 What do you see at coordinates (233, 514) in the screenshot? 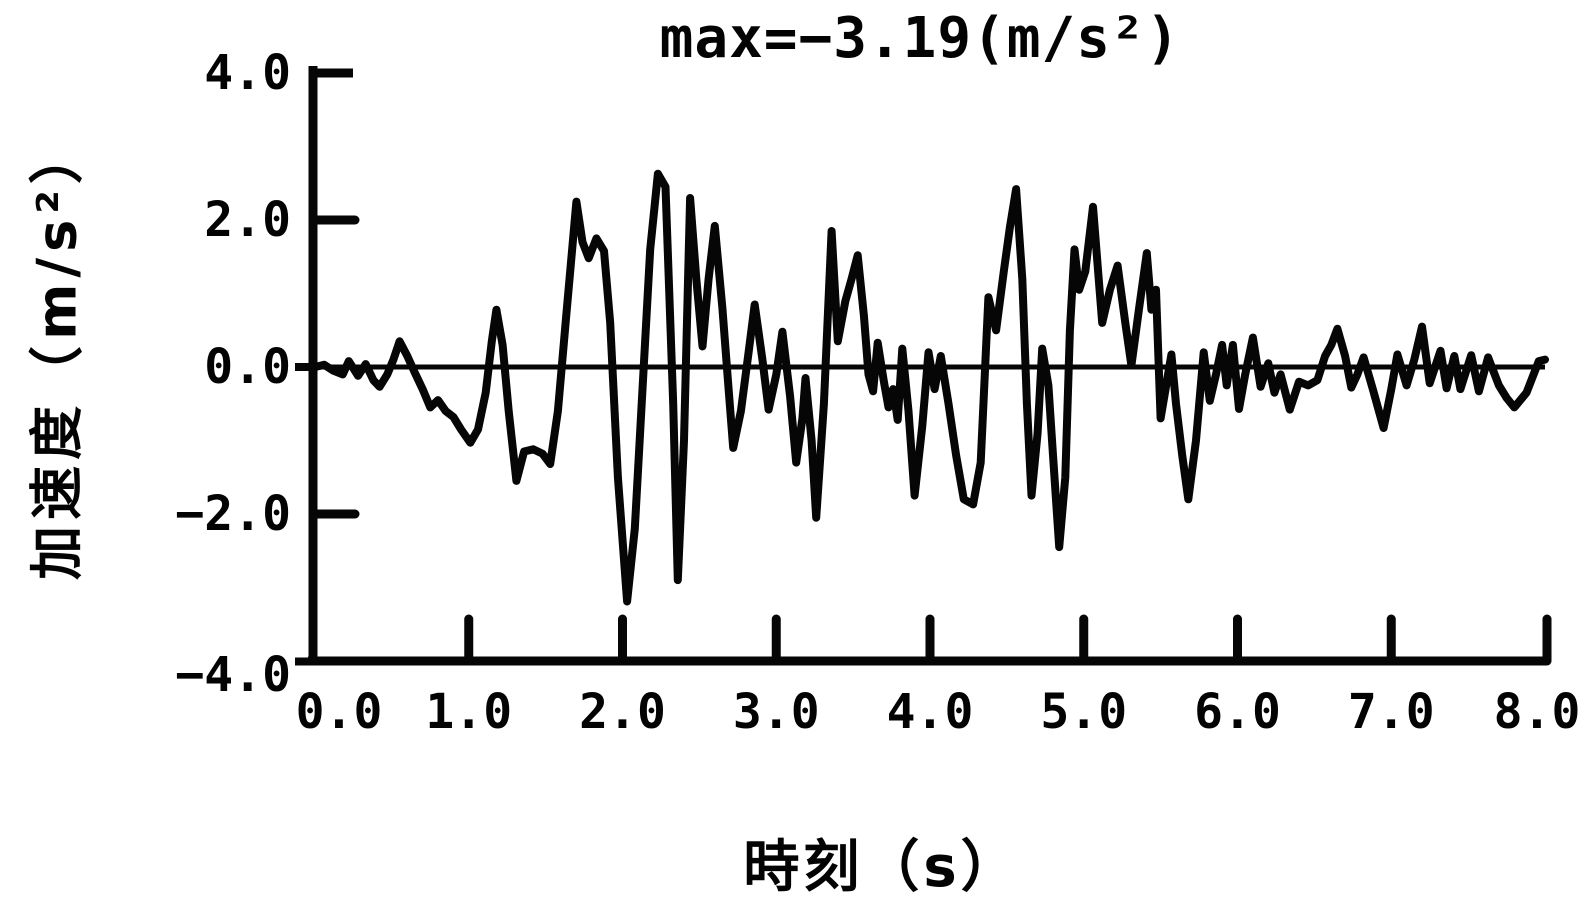
I see `y-tick-label: −2.0` at bounding box center [233, 514].